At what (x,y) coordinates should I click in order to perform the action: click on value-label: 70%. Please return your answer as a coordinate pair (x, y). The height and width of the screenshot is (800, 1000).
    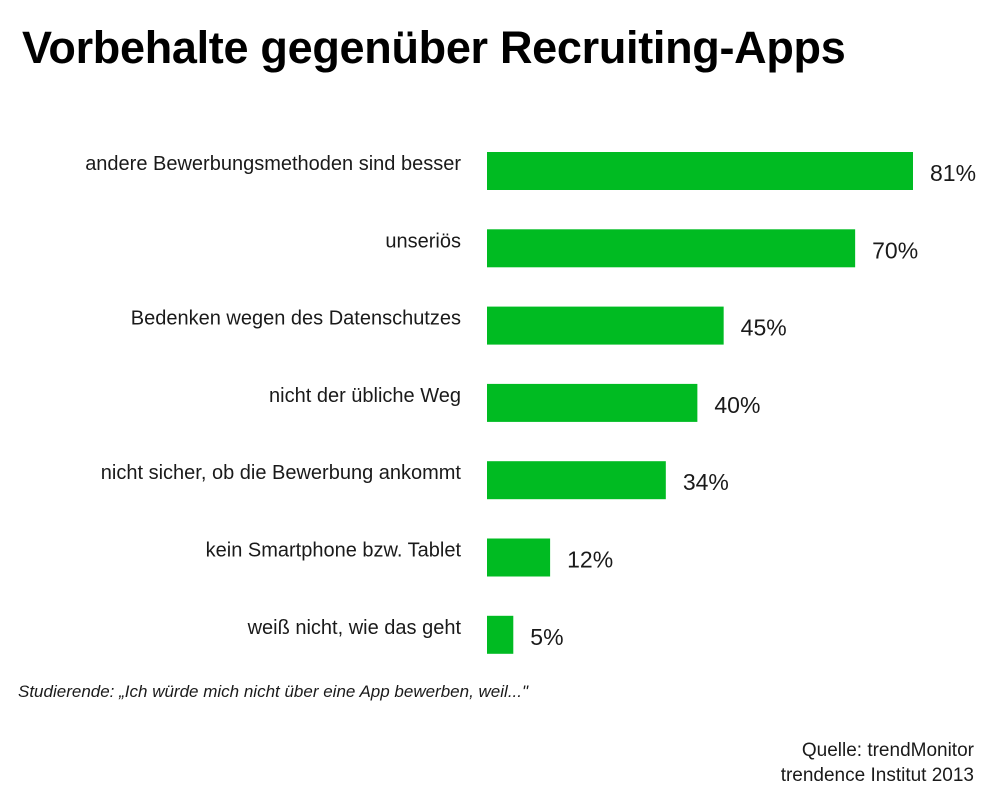
    Looking at the image, I should click on (895, 250).